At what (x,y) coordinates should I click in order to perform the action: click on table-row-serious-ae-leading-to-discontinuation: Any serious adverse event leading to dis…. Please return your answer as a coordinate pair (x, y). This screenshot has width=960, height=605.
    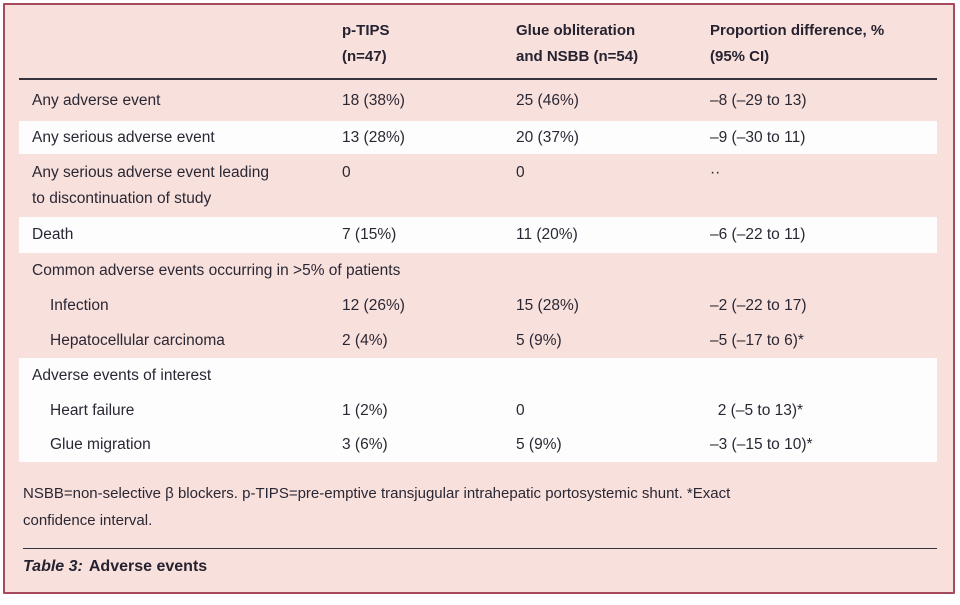
    Looking at the image, I should click on (478, 185).